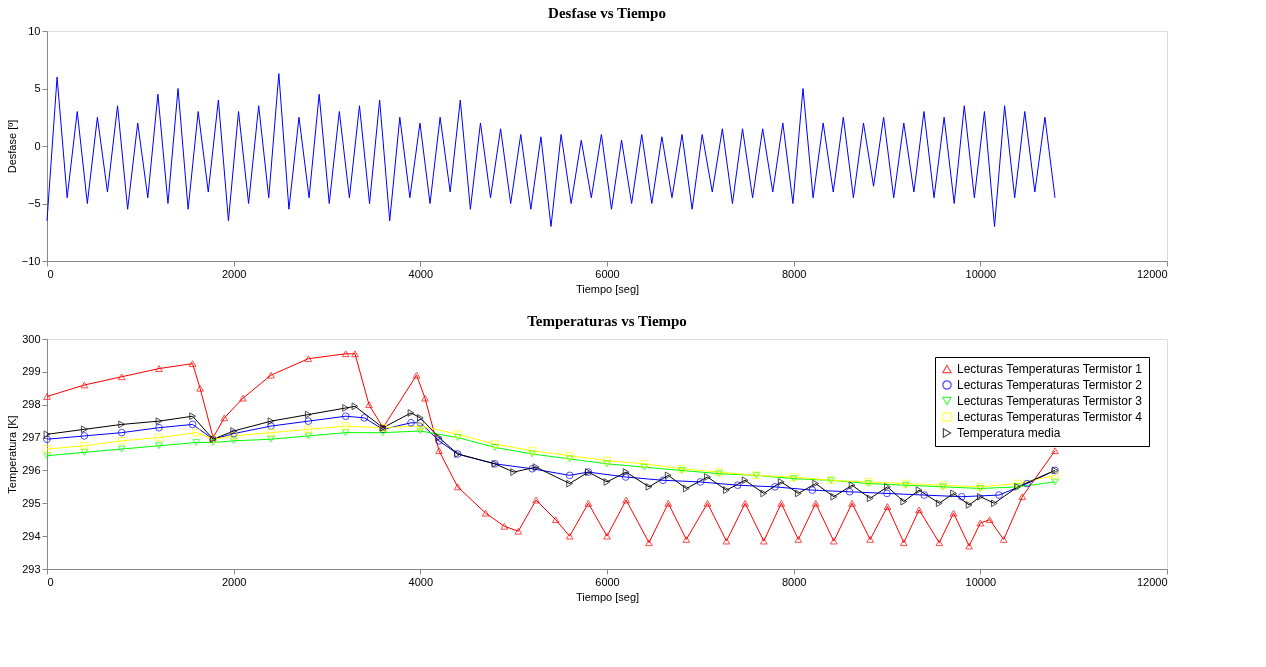 This screenshot has width=1266, height=667. What do you see at coordinates (607, 13) in the screenshot?
I see `chart-title: Desfase vs Tiempo` at bounding box center [607, 13].